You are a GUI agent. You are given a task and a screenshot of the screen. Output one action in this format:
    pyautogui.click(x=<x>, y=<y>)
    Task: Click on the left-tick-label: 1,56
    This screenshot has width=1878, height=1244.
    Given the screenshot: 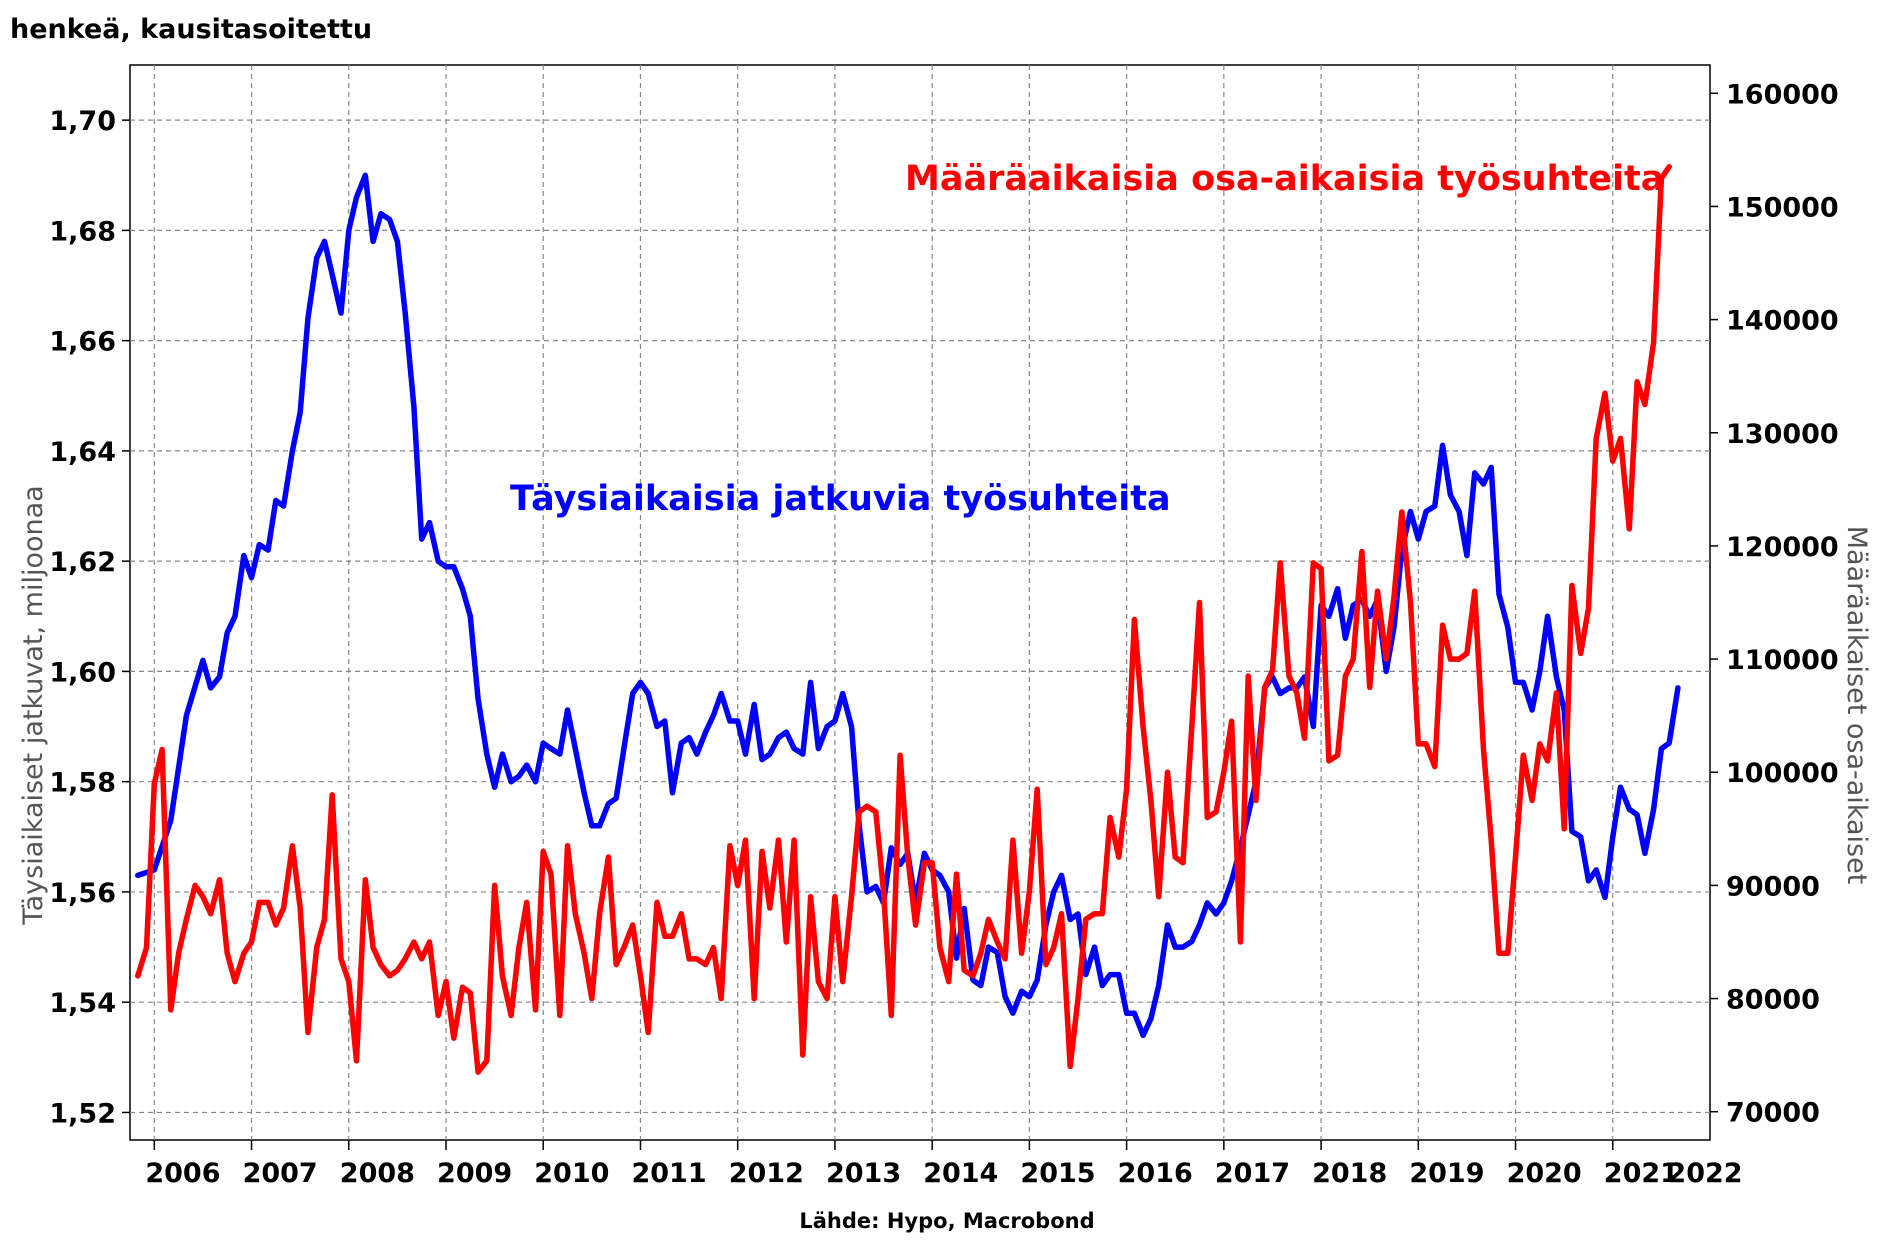 What is the action you would take?
    pyautogui.click(x=82, y=893)
    